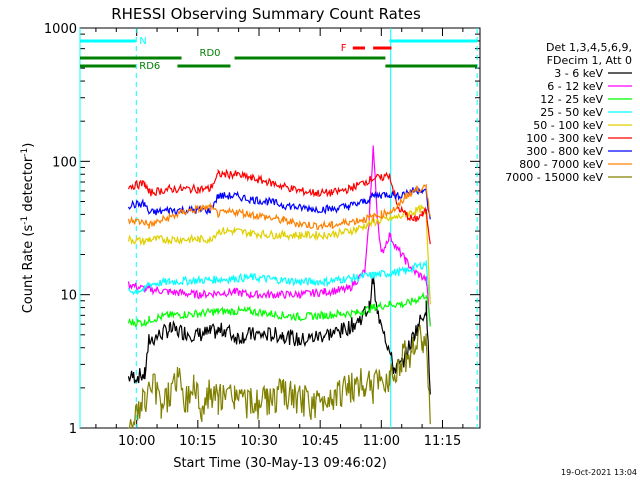 This screenshot has height=480, width=640. Describe the element at coordinates (28, 269) in the screenshot. I see `y-axis-title-main: Count Rate (s` at that location.